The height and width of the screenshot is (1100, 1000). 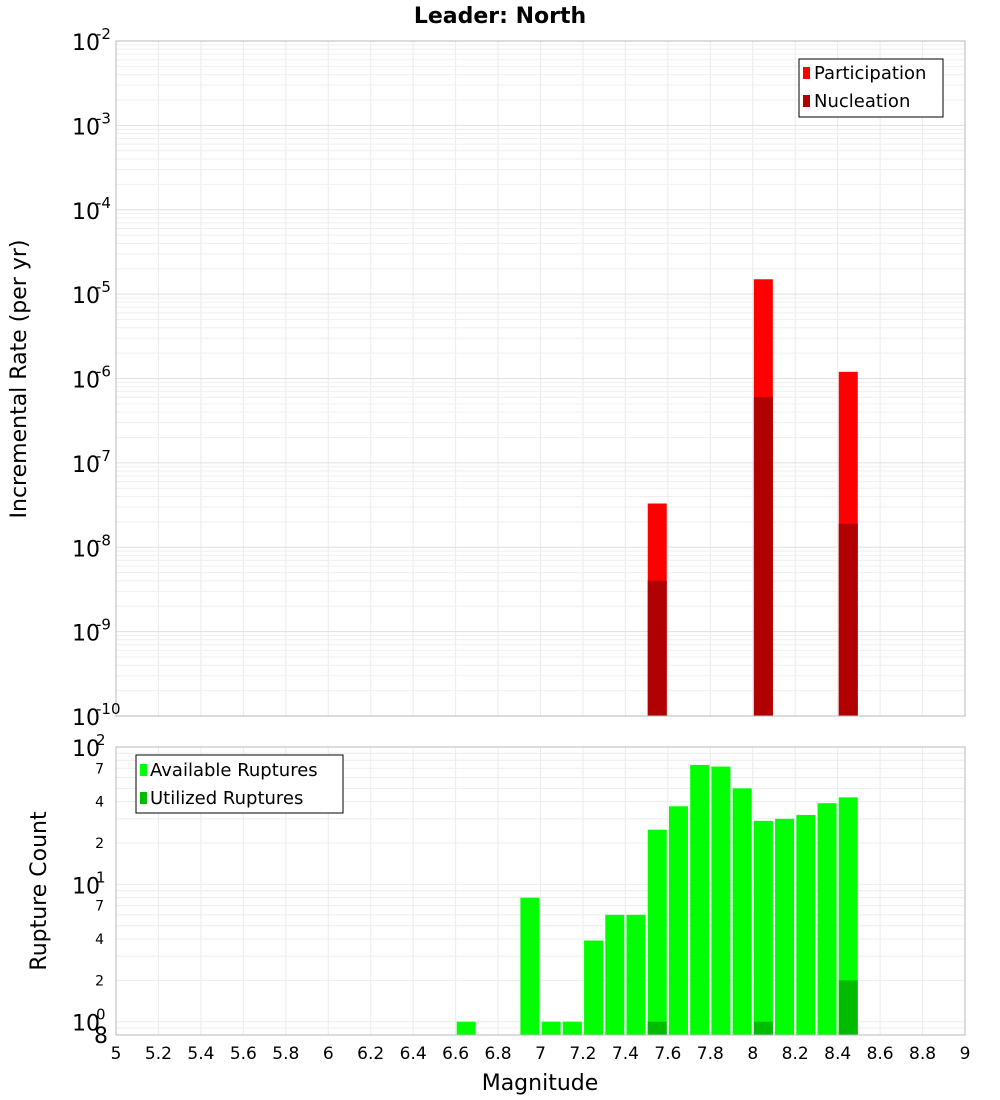 What do you see at coordinates (200, 1054) in the screenshot?
I see `x-tick-label: 5.4` at bounding box center [200, 1054].